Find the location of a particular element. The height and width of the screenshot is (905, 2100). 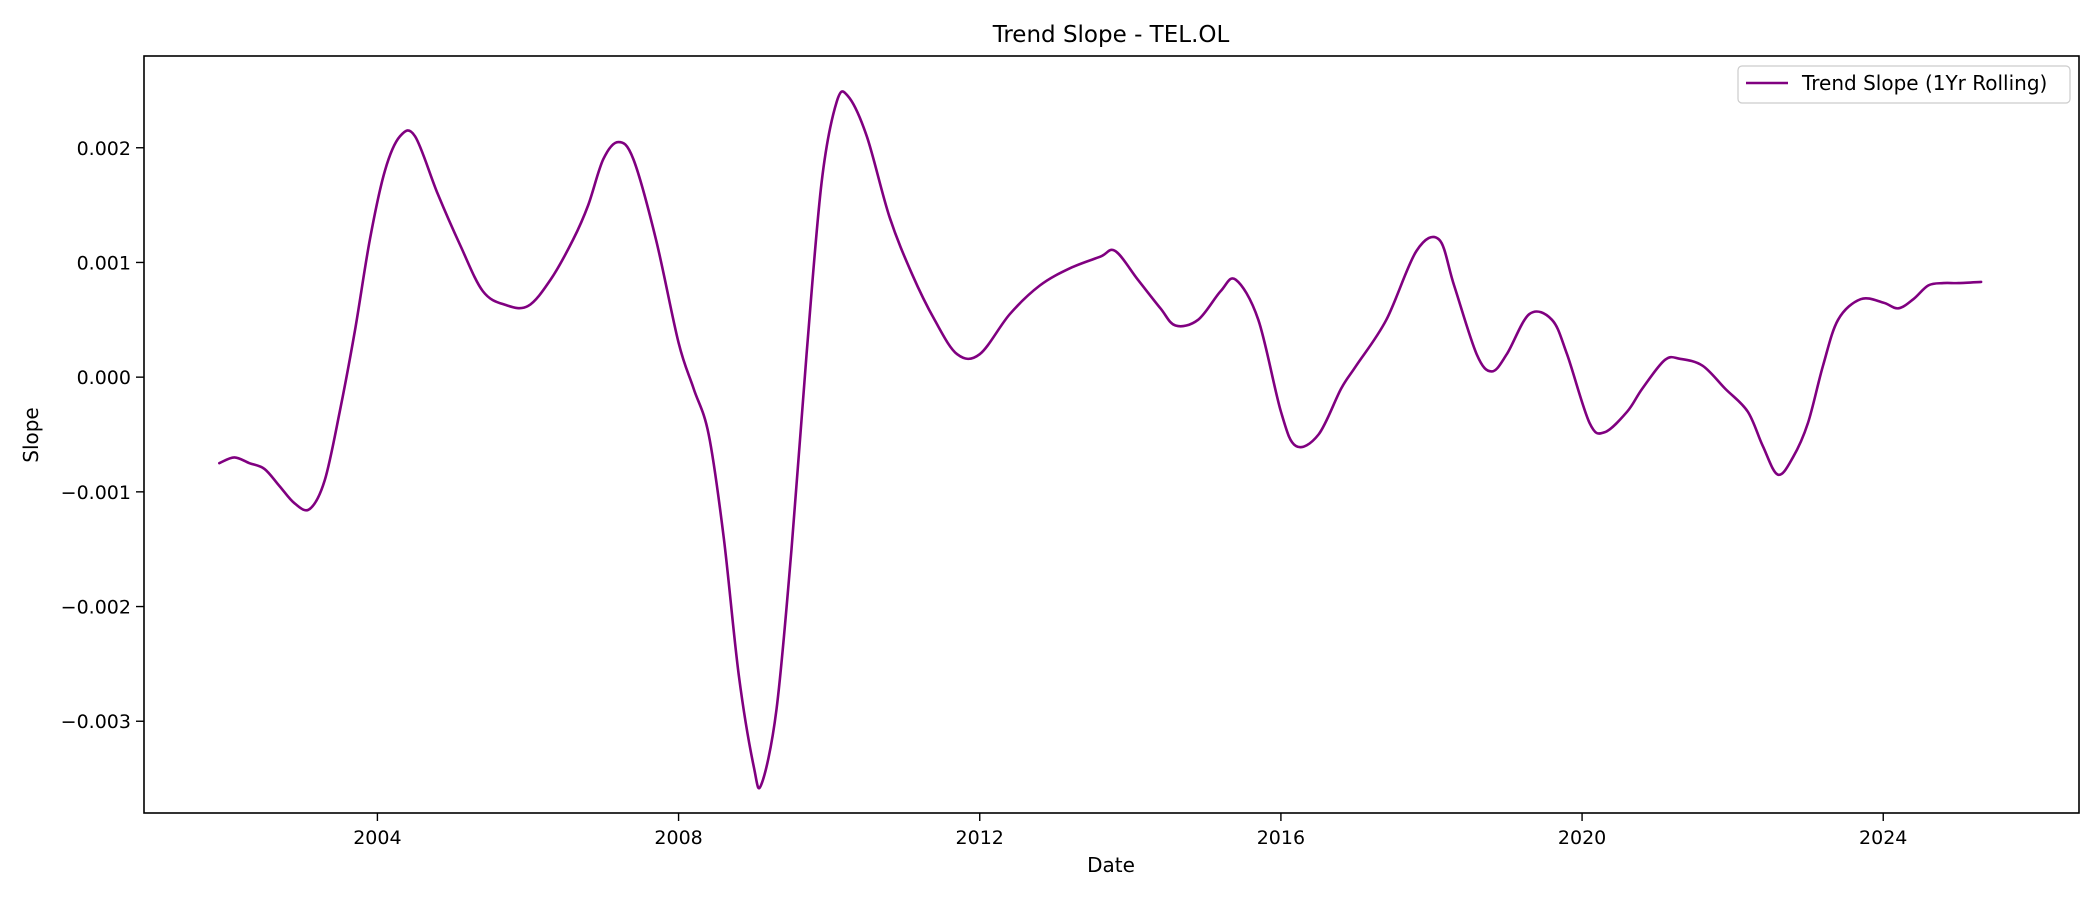

x-axis-label: Date is located at coordinates (1111, 865).